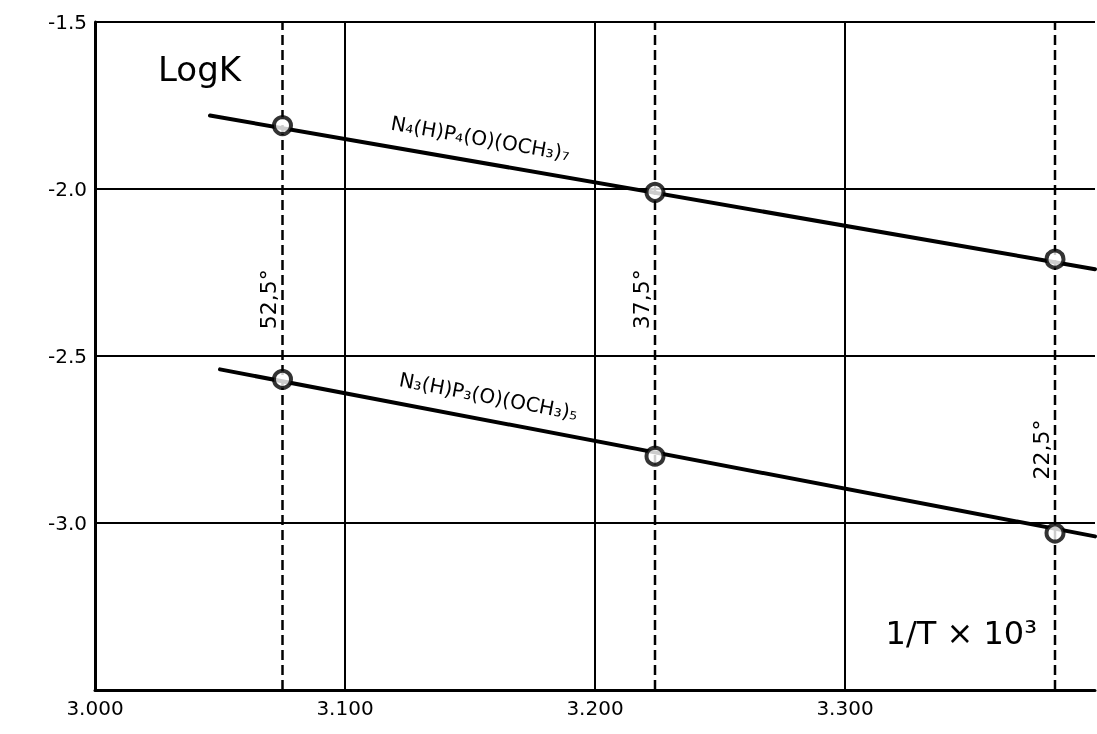  I want to click on x-axis-title: 1/T × 10³, so click(961, 633).